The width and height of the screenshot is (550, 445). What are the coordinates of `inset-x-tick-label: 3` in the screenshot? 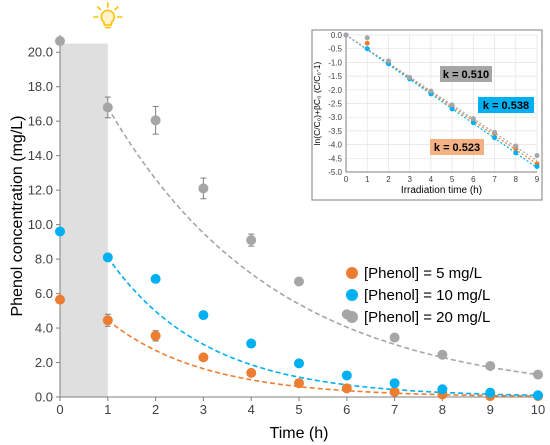 It's located at (409, 179).